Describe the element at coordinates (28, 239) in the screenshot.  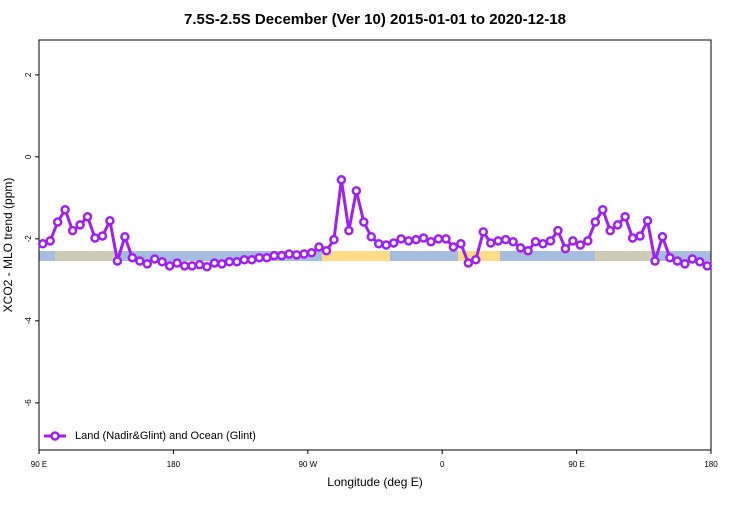
I see `y-tick-label: -2` at that location.